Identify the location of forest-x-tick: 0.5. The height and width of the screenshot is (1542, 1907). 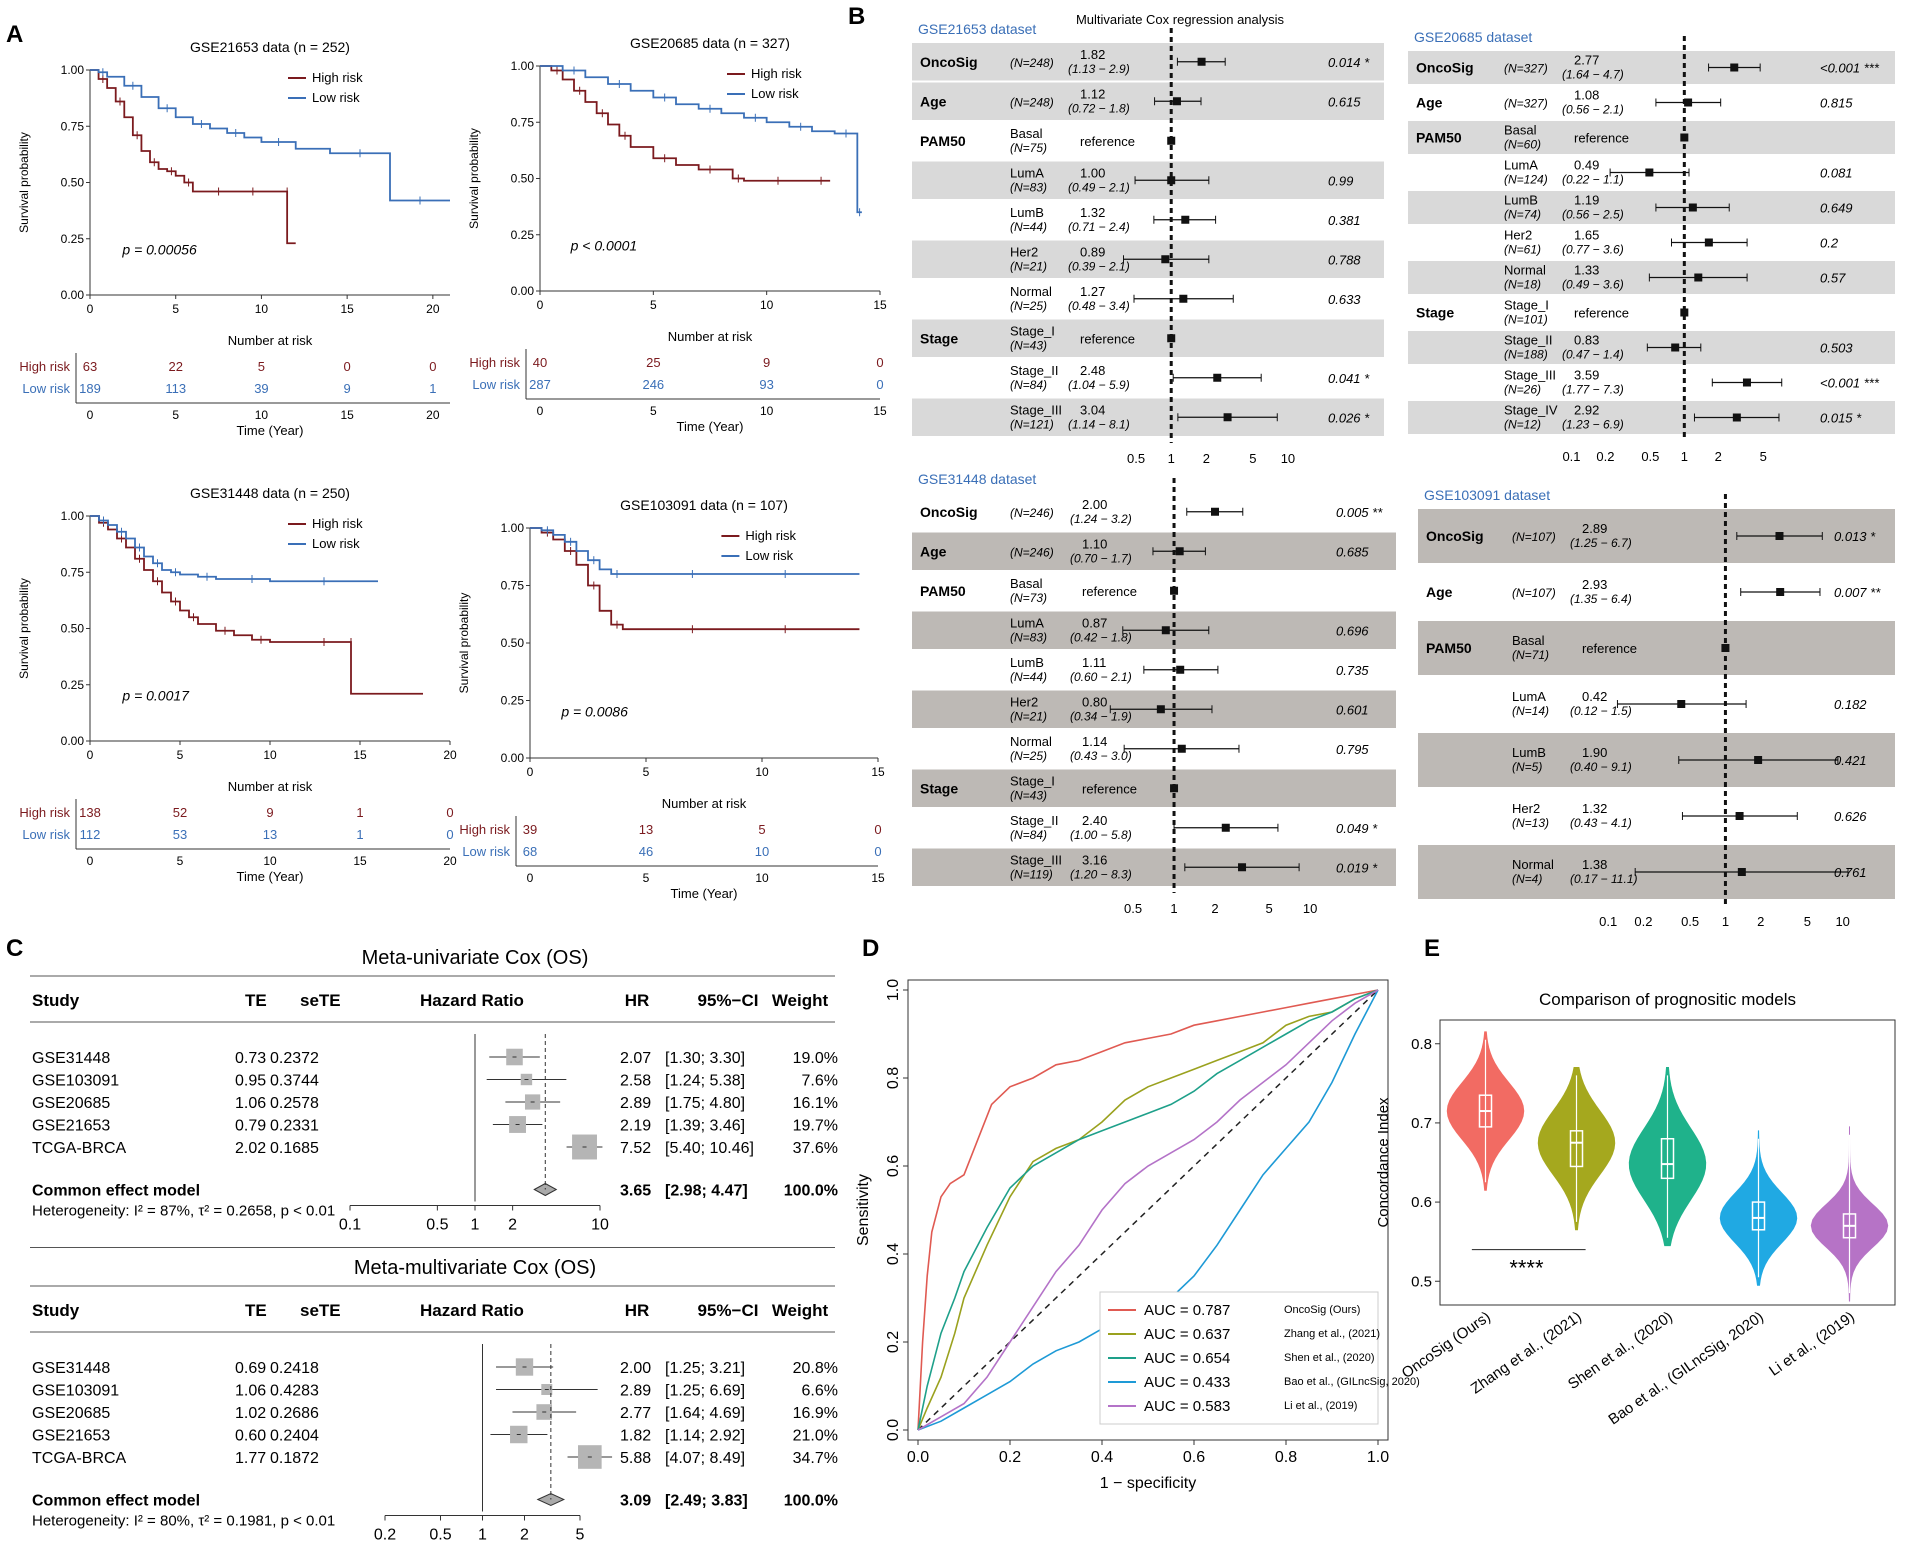
(1136, 458).